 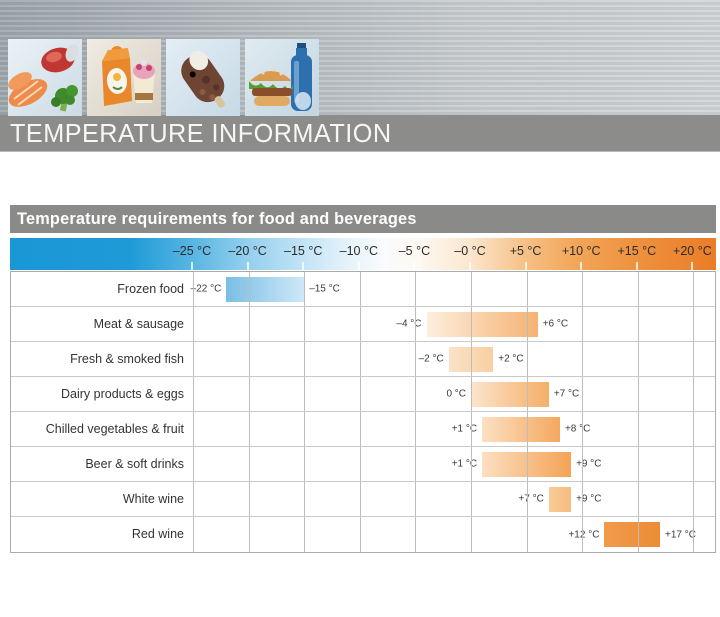 What do you see at coordinates (464, 429) in the screenshot?
I see `min-temp-label: +1 °C` at bounding box center [464, 429].